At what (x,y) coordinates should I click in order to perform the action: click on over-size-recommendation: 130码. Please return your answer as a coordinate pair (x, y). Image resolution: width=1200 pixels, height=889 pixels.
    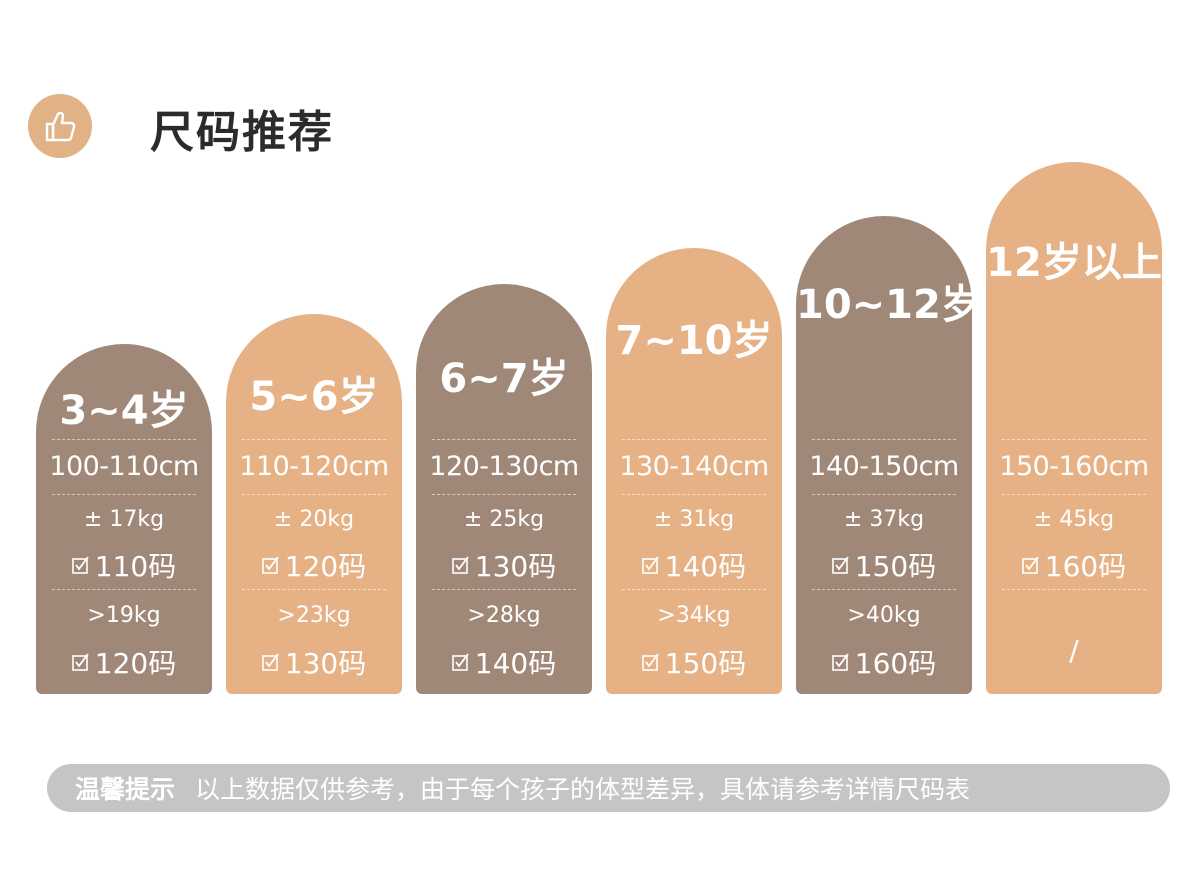
    Looking at the image, I should click on (314, 662).